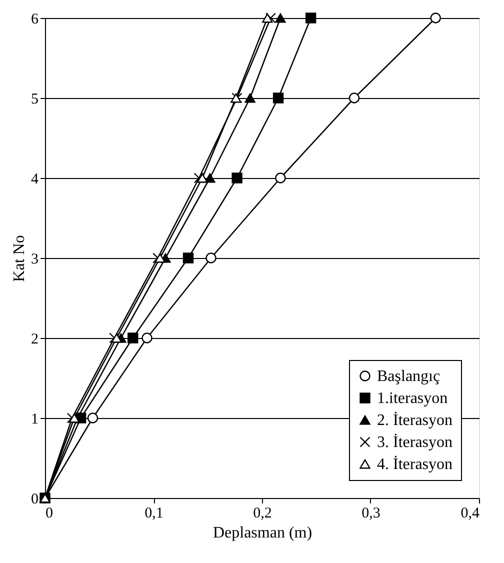 The height and width of the screenshot is (563, 504). Describe the element at coordinates (34, 340) in the screenshot. I see `y-tick-label: 2` at that location.